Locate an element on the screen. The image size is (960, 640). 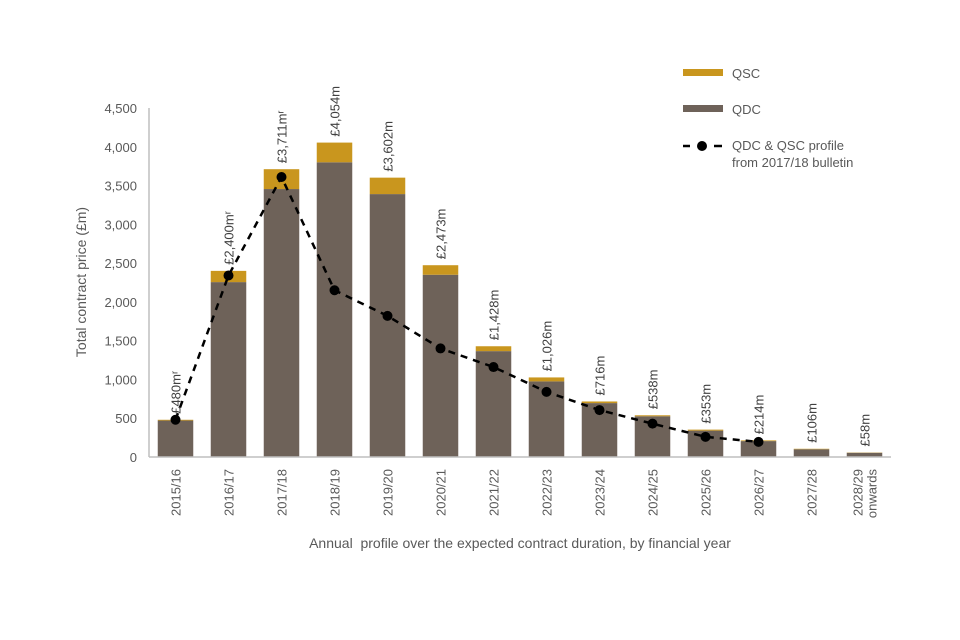
x-tick-label: 2026/27 is located at coordinates (759, 492).